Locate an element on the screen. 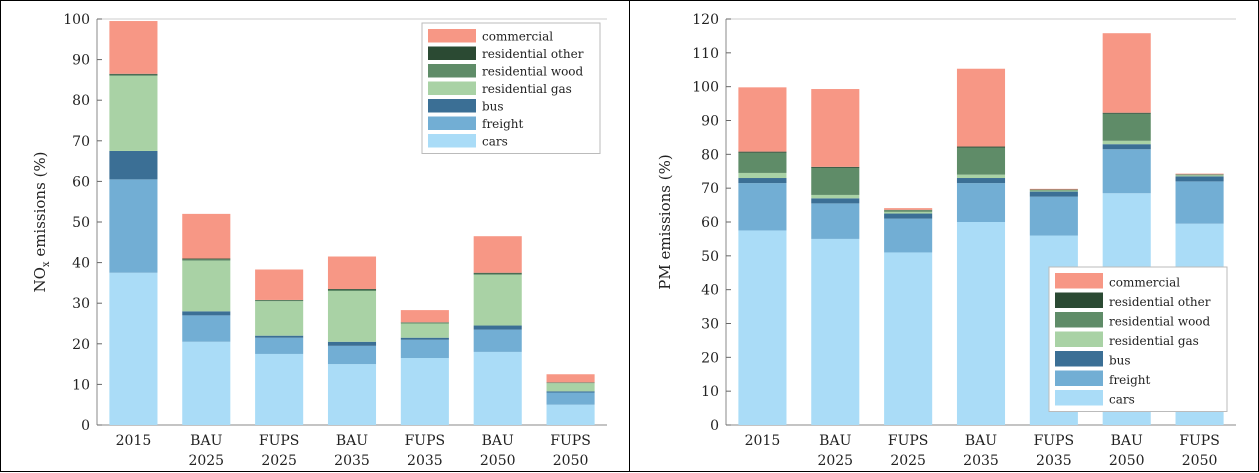 The width and height of the screenshot is (1259, 473). y-axis-label: PM emissions (%) is located at coordinates (665, 221).